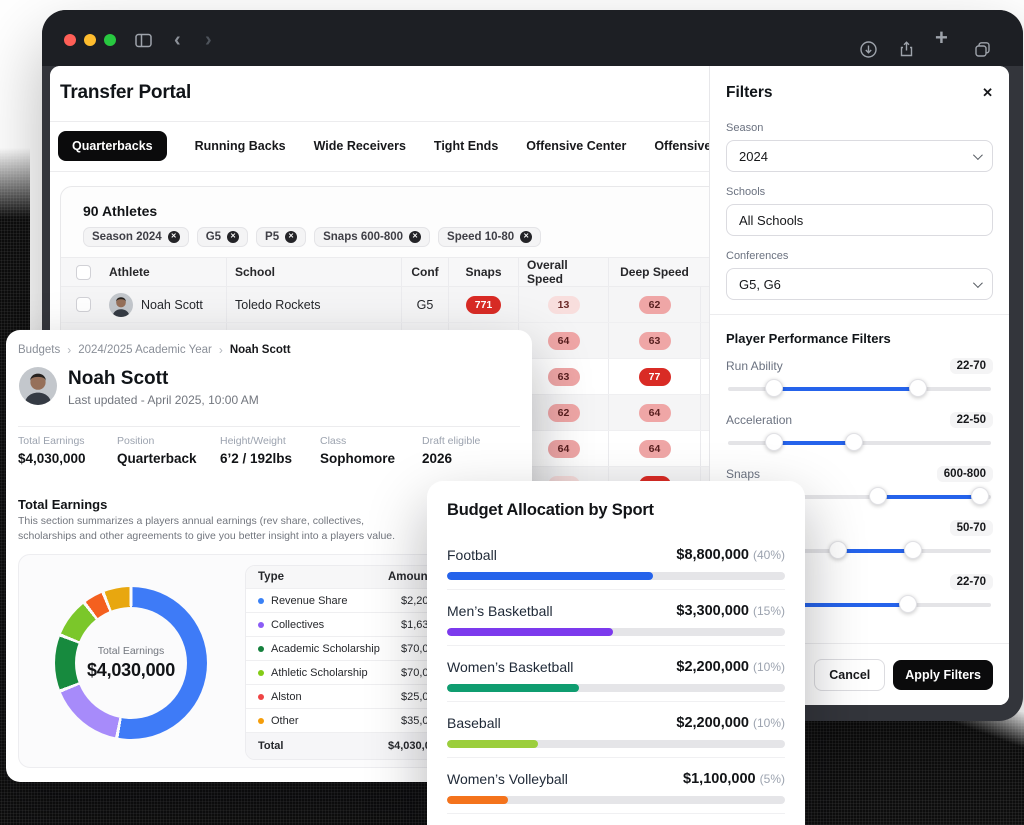 This screenshot has height=825, width=1024. I want to click on chip-label: P5, so click(272, 237).